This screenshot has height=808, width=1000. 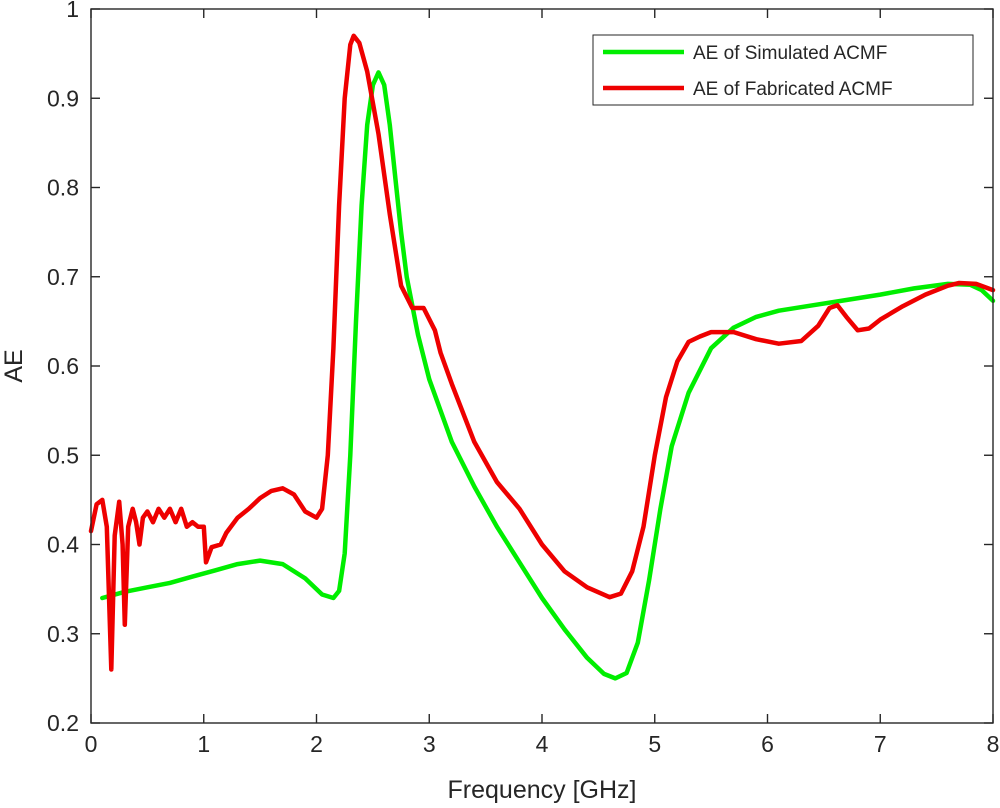 What do you see at coordinates (63, 98) in the screenshot?
I see `y-tick-label: 0.9` at bounding box center [63, 98].